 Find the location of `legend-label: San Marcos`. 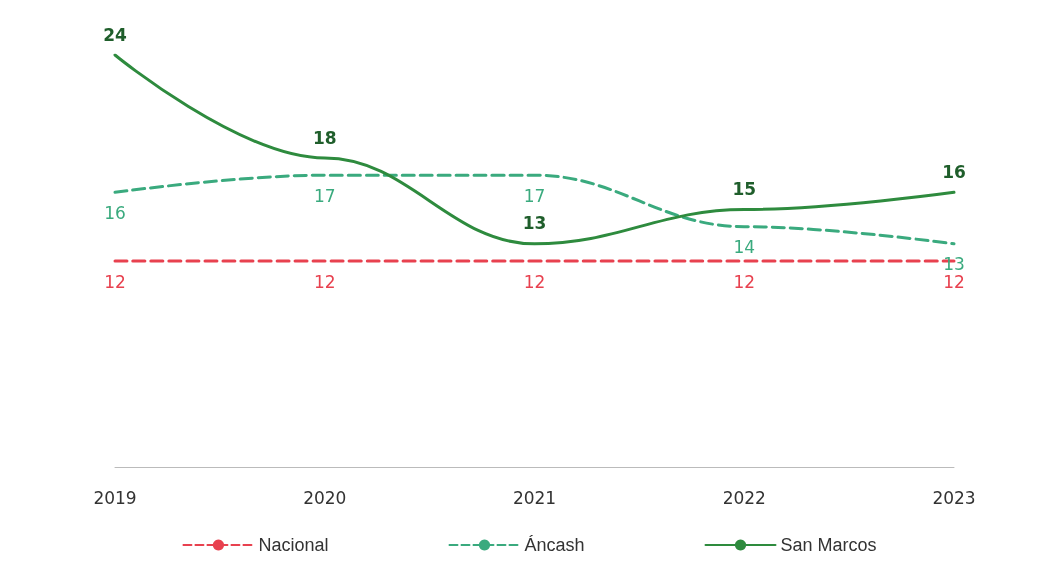

legend-label: San Marcos is located at coordinates (828, 545).